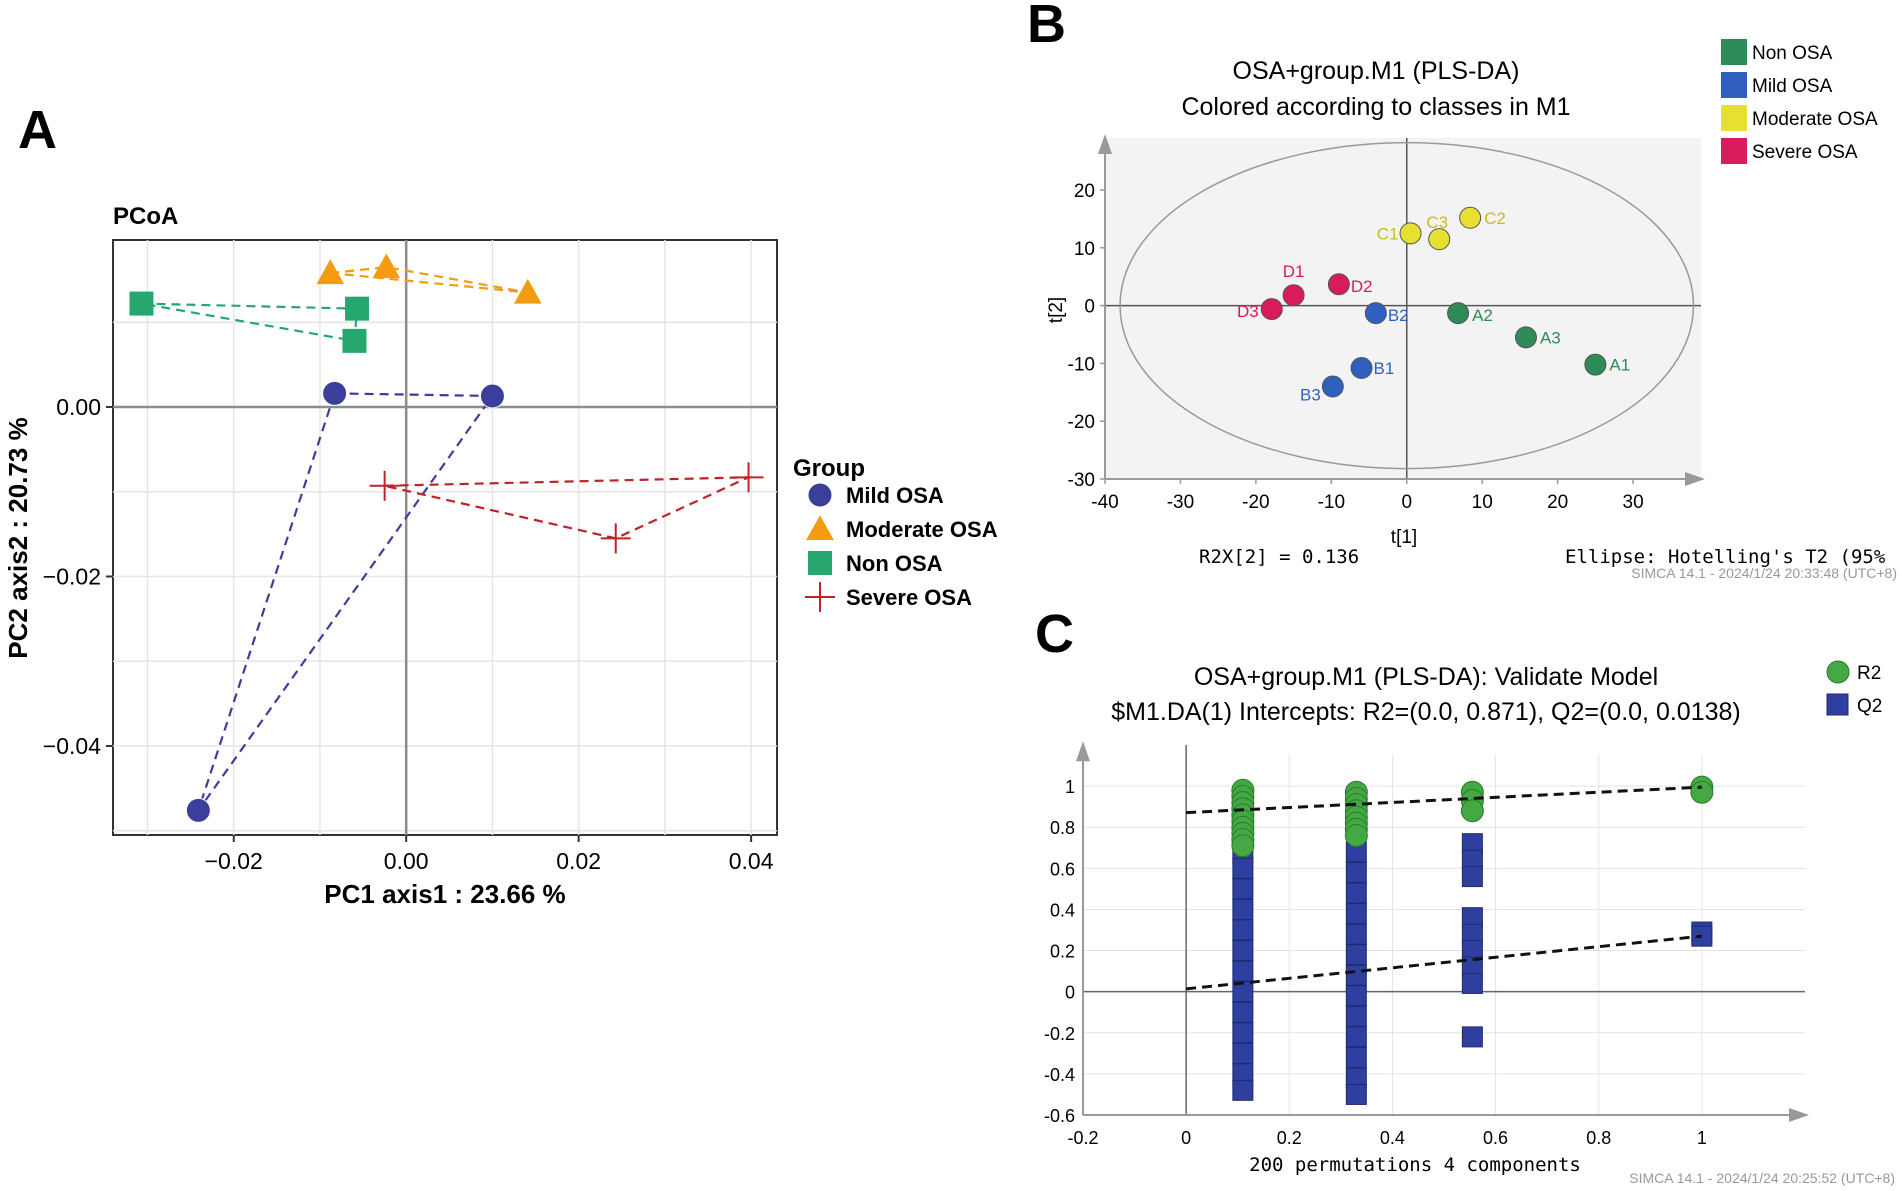 The height and width of the screenshot is (1191, 1902). I want to click on x-tick-label: -40, so click(1104, 502).